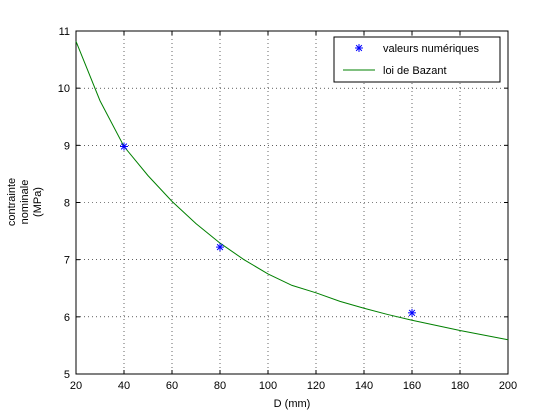 The width and height of the screenshot is (560, 420). I want to click on legend-entry-valeurs-numeriques: valeurs numériques, so click(431, 49).